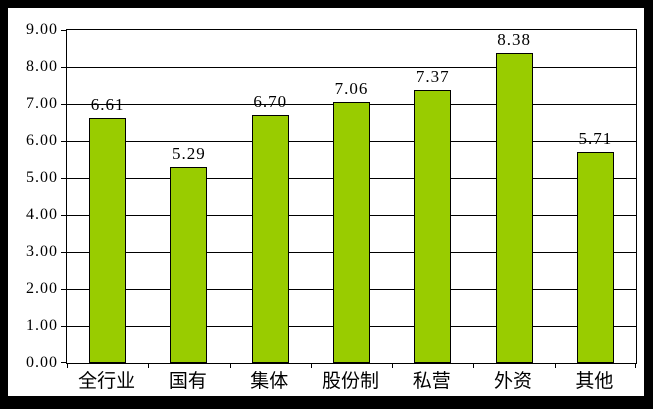 Image resolution: width=653 pixels, height=409 pixels. What do you see at coordinates (107, 381) in the screenshot?
I see `x-category-label: 全行业` at bounding box center [107, 381].